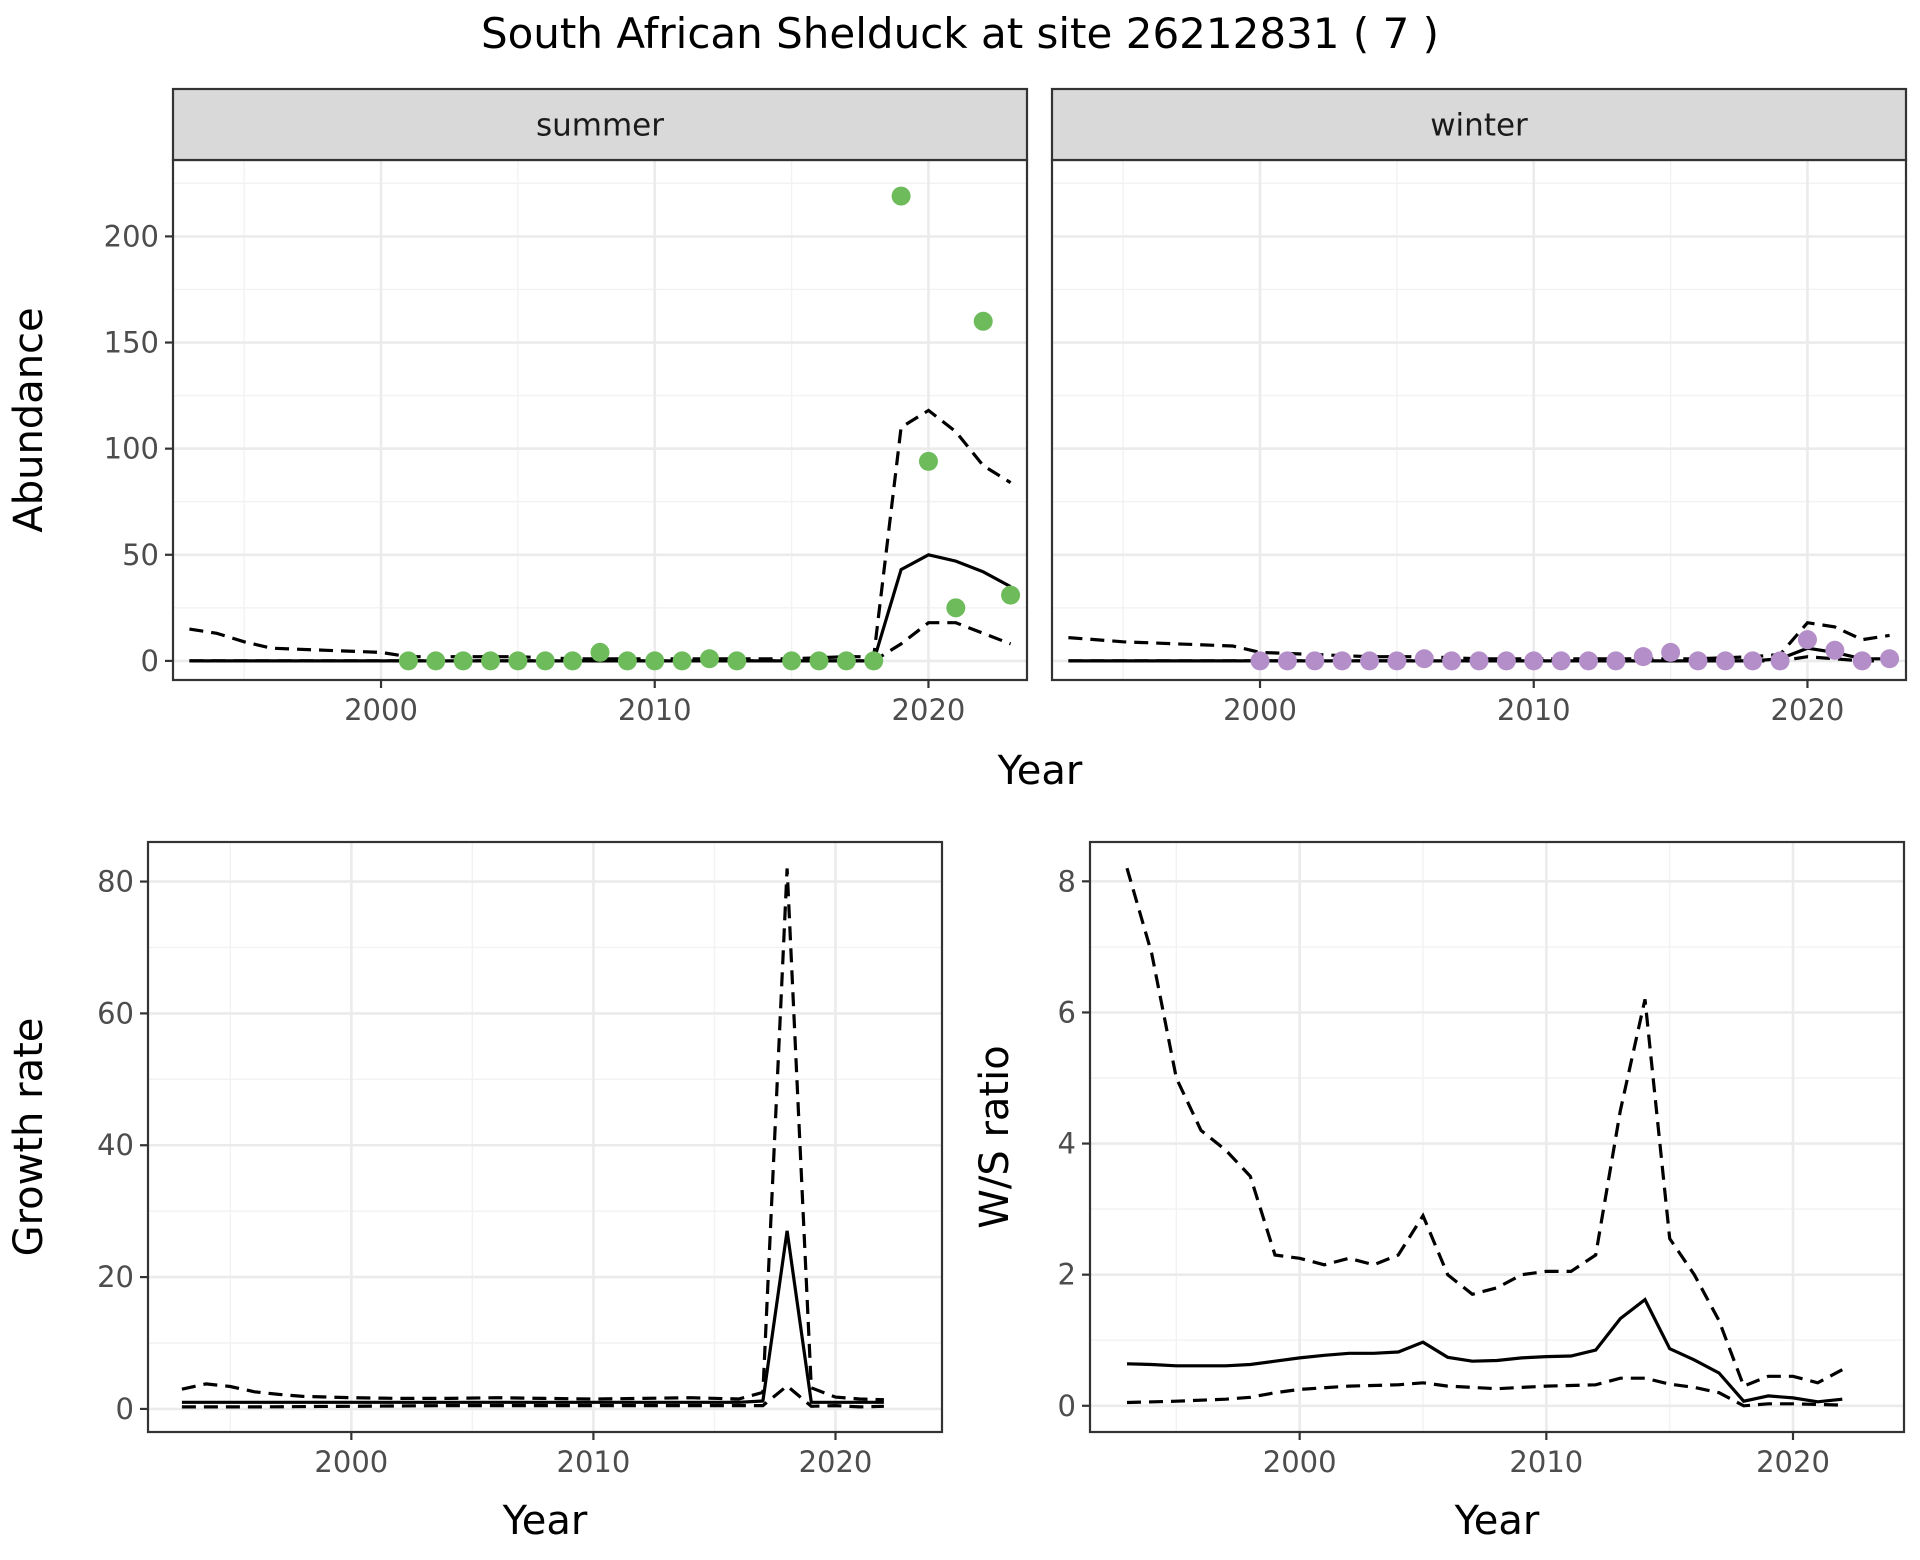 The height and width of the screenshot is (1560, 1920). Describe the element at coordinates (1040, 771) in the screenshot. I see `x-axis-title-facets: Year` at that location.